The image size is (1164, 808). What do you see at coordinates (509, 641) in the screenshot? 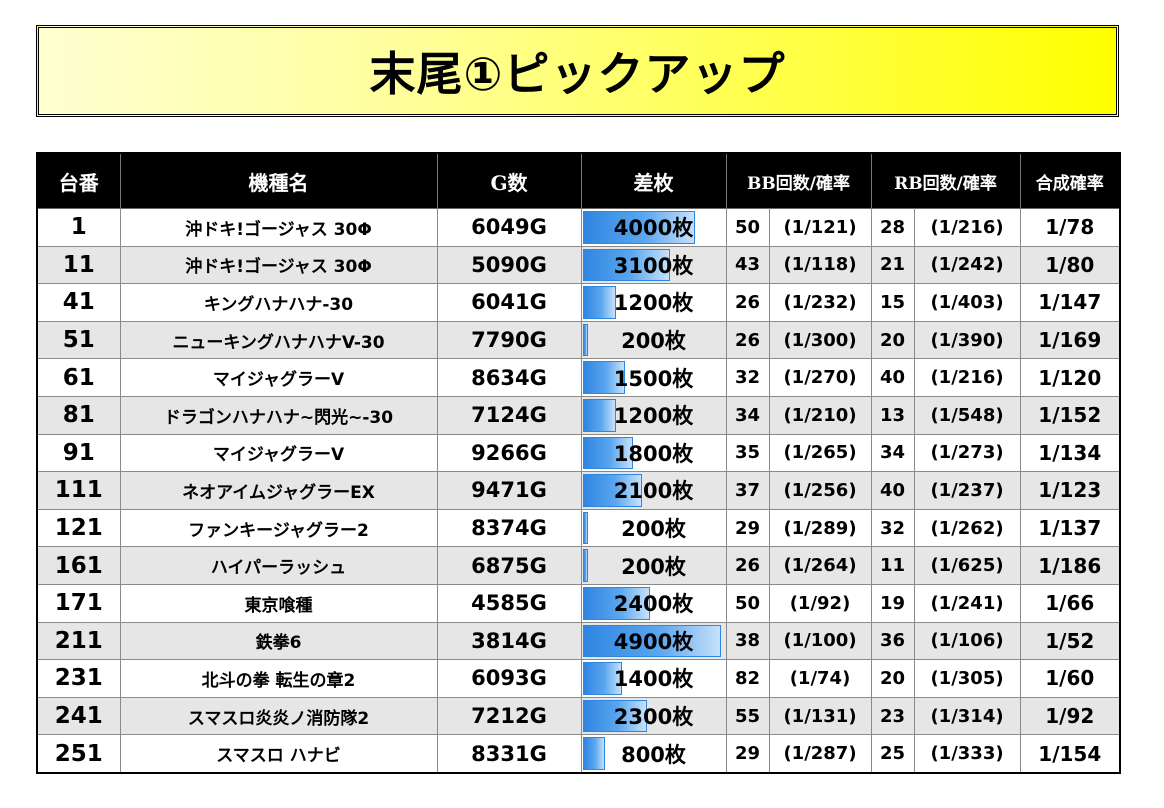
I see `games-count: 3814G` at bounding box center [509, 641].